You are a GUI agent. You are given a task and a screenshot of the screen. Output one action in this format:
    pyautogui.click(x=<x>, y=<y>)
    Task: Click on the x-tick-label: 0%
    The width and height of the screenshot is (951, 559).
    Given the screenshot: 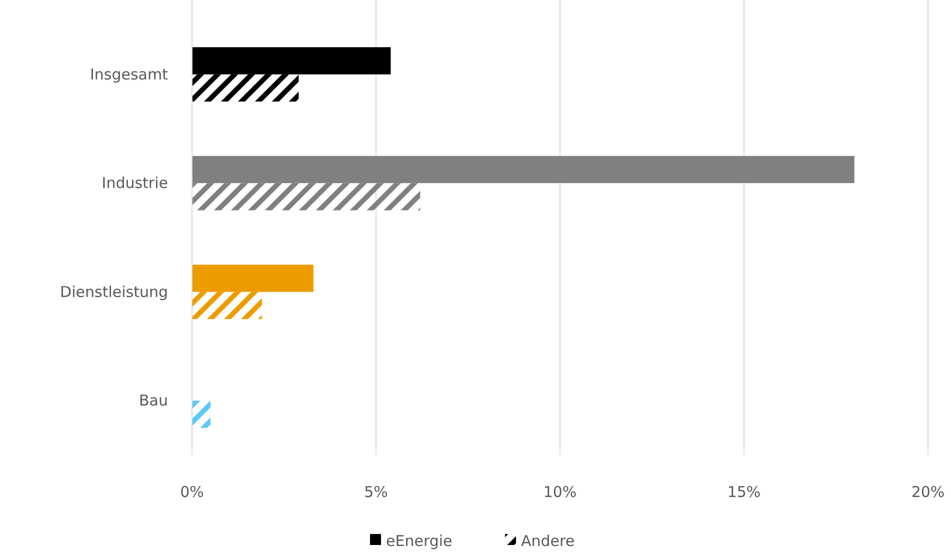 What is the action you would take?
    pyautogui.click(x=192, y=492)
    